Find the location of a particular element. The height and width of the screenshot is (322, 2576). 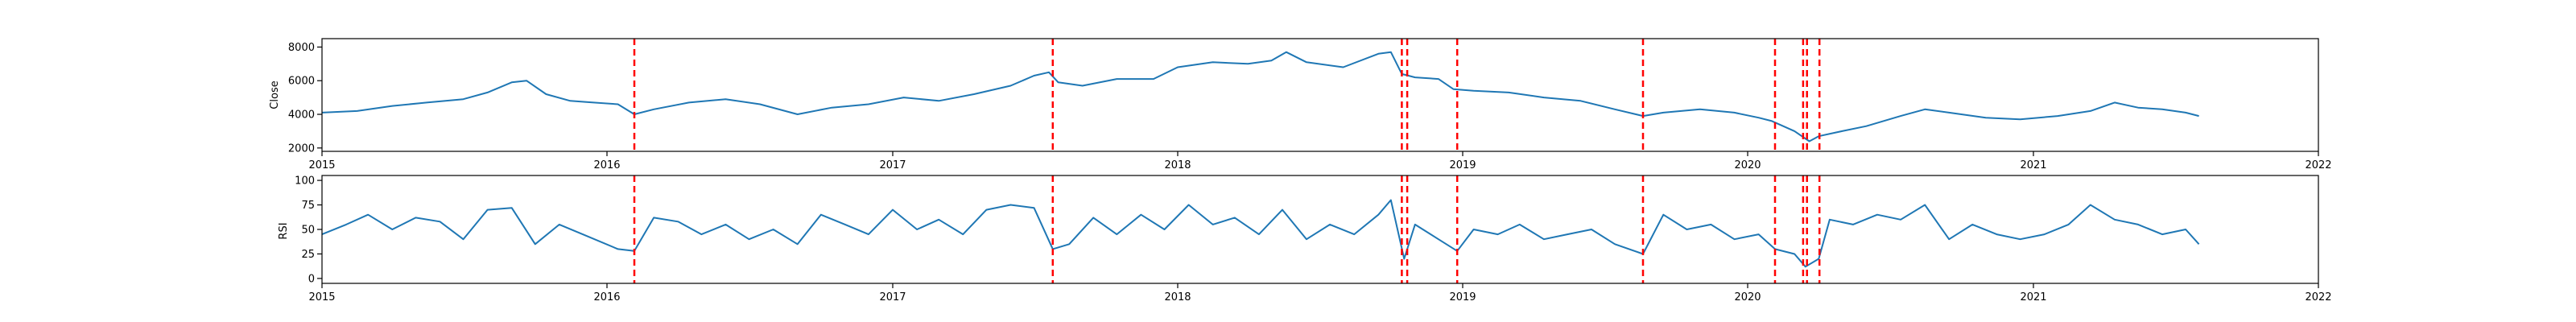

y-tick-label: 75 is located at coordinates (308, 206).